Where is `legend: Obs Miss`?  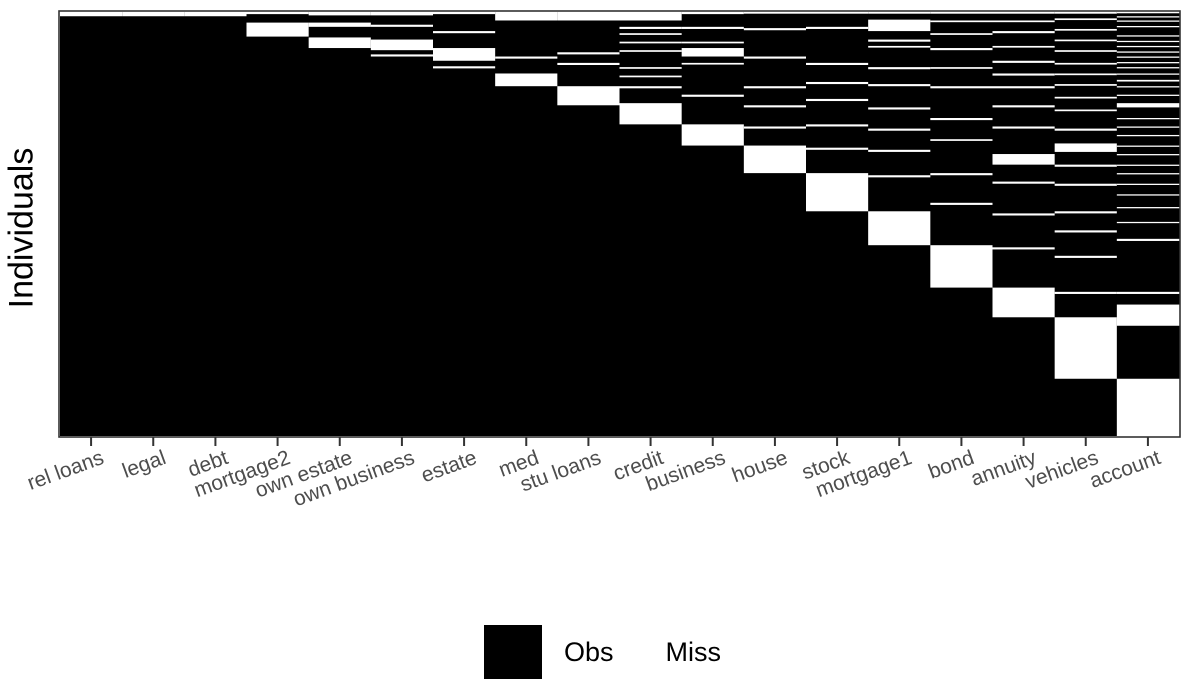 legend: Obs Miss is located at coordinates (617, 652).